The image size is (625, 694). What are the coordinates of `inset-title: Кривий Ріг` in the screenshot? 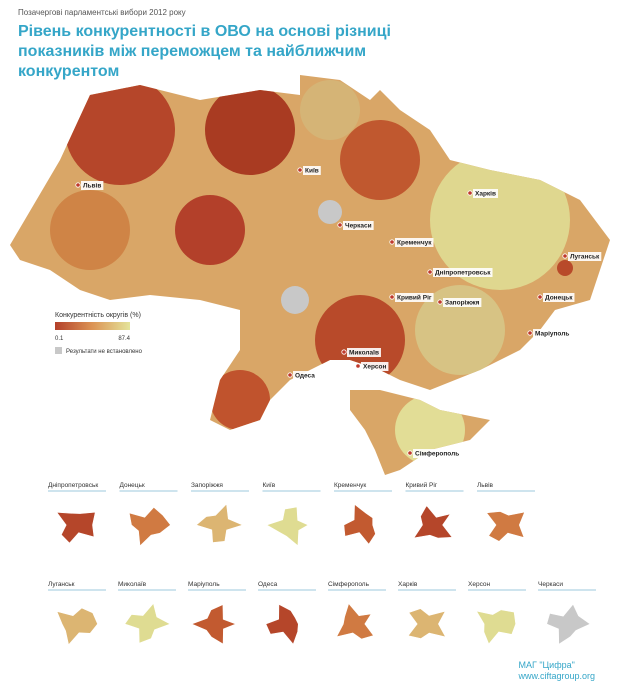 It's located at (422, 485).